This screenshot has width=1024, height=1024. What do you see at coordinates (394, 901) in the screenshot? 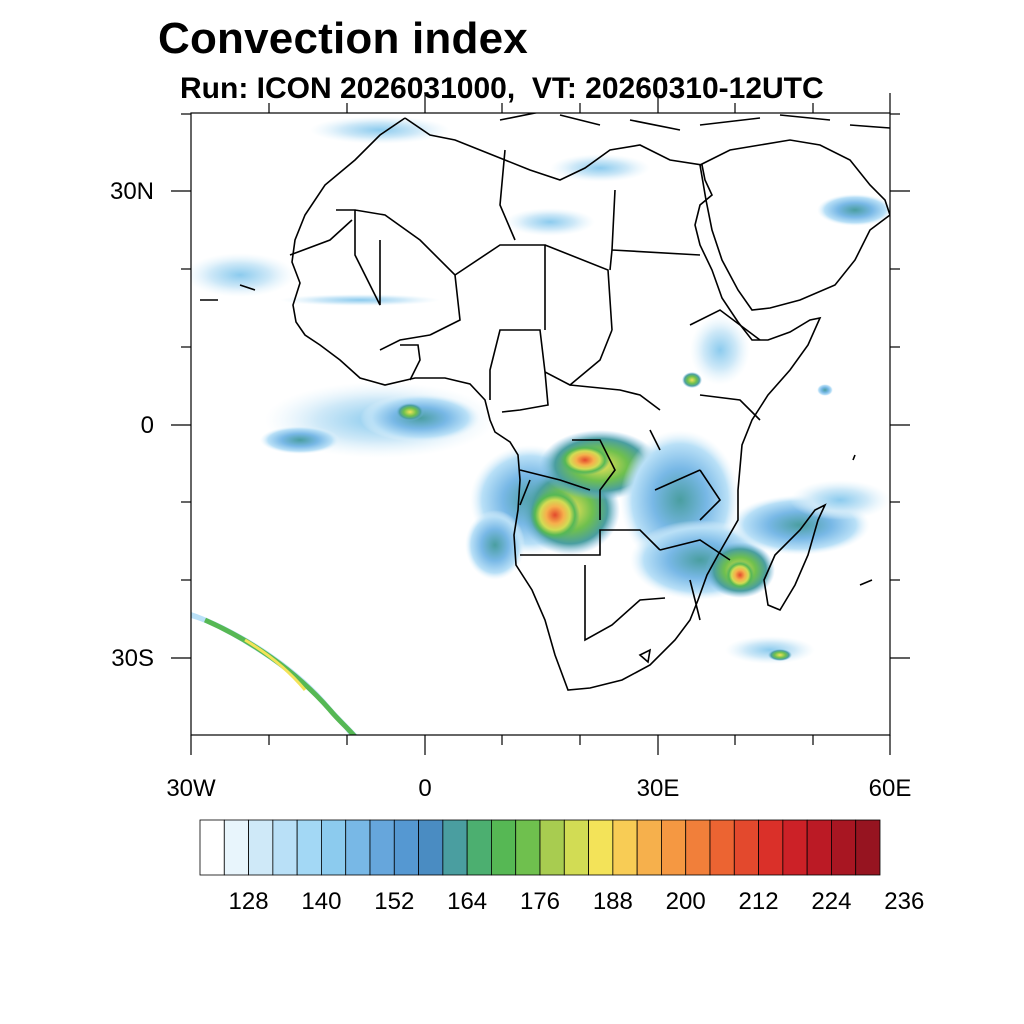
I see `colorbar-tick-label: 152` at bounding box center [394, 901].